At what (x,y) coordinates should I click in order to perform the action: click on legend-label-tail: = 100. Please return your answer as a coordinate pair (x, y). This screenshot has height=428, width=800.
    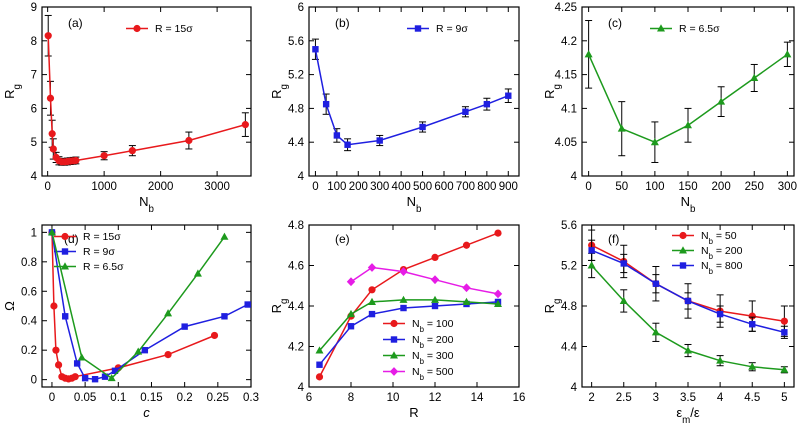
    Looking at the image, I should click on (439, 324).